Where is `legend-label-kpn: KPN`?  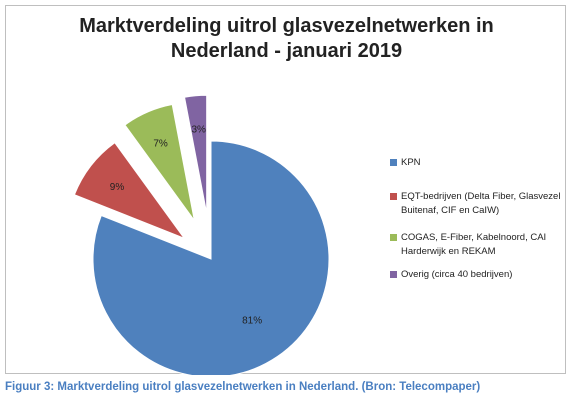
legend-label-kpn: KPN is located at coordinates (411, 162).